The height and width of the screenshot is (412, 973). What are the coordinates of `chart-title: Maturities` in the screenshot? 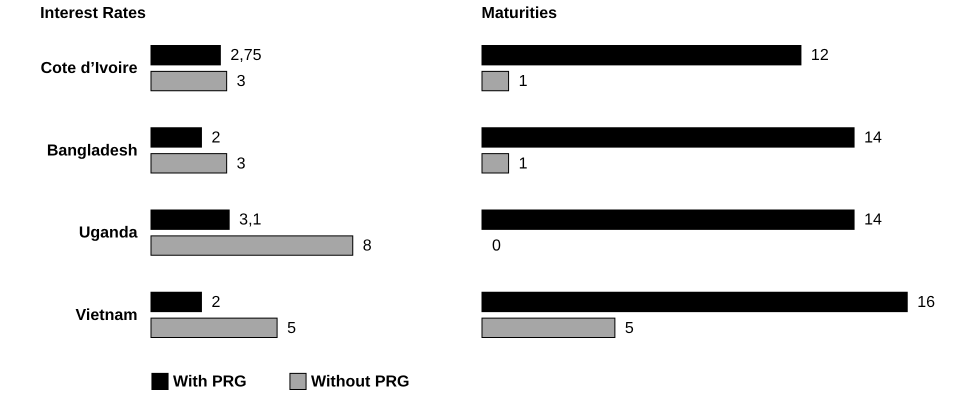 It's located at (520, 13).